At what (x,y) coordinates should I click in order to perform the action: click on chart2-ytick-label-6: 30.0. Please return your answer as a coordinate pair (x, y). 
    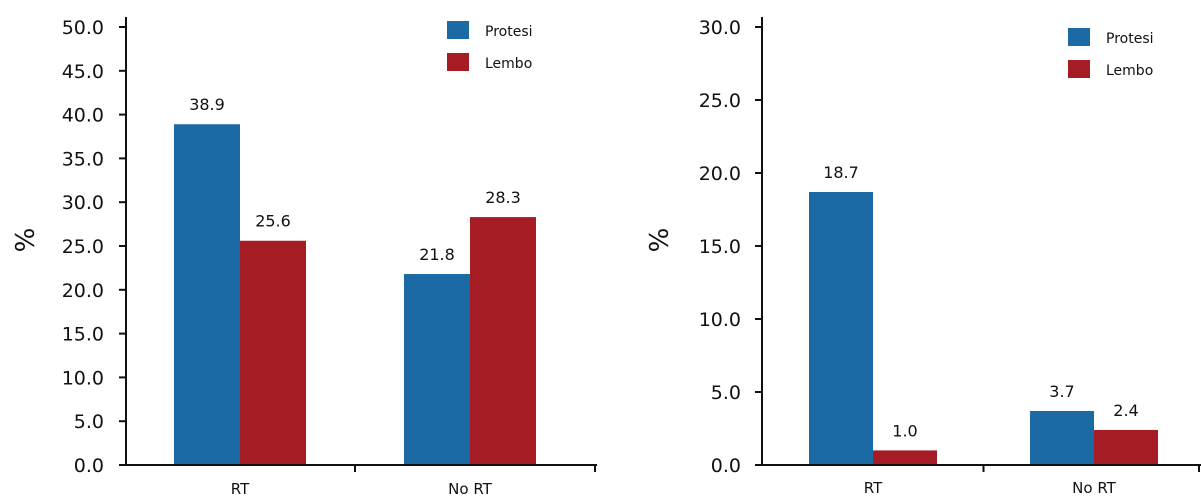
    Looking at the image, I should click on (720, 28).